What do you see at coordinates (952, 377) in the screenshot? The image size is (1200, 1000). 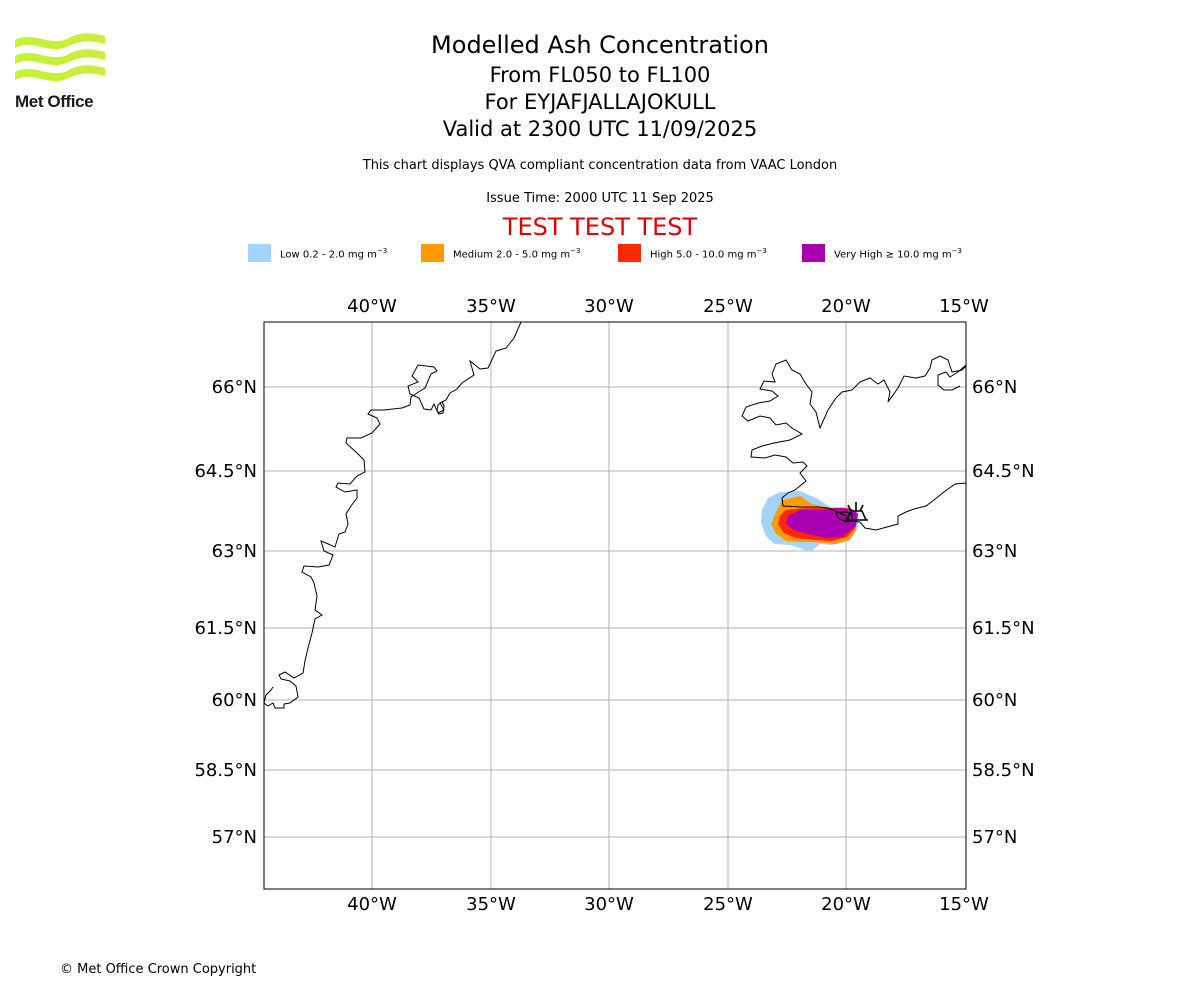 I see `iceland-peninsula` at bounding box center [952, 377].